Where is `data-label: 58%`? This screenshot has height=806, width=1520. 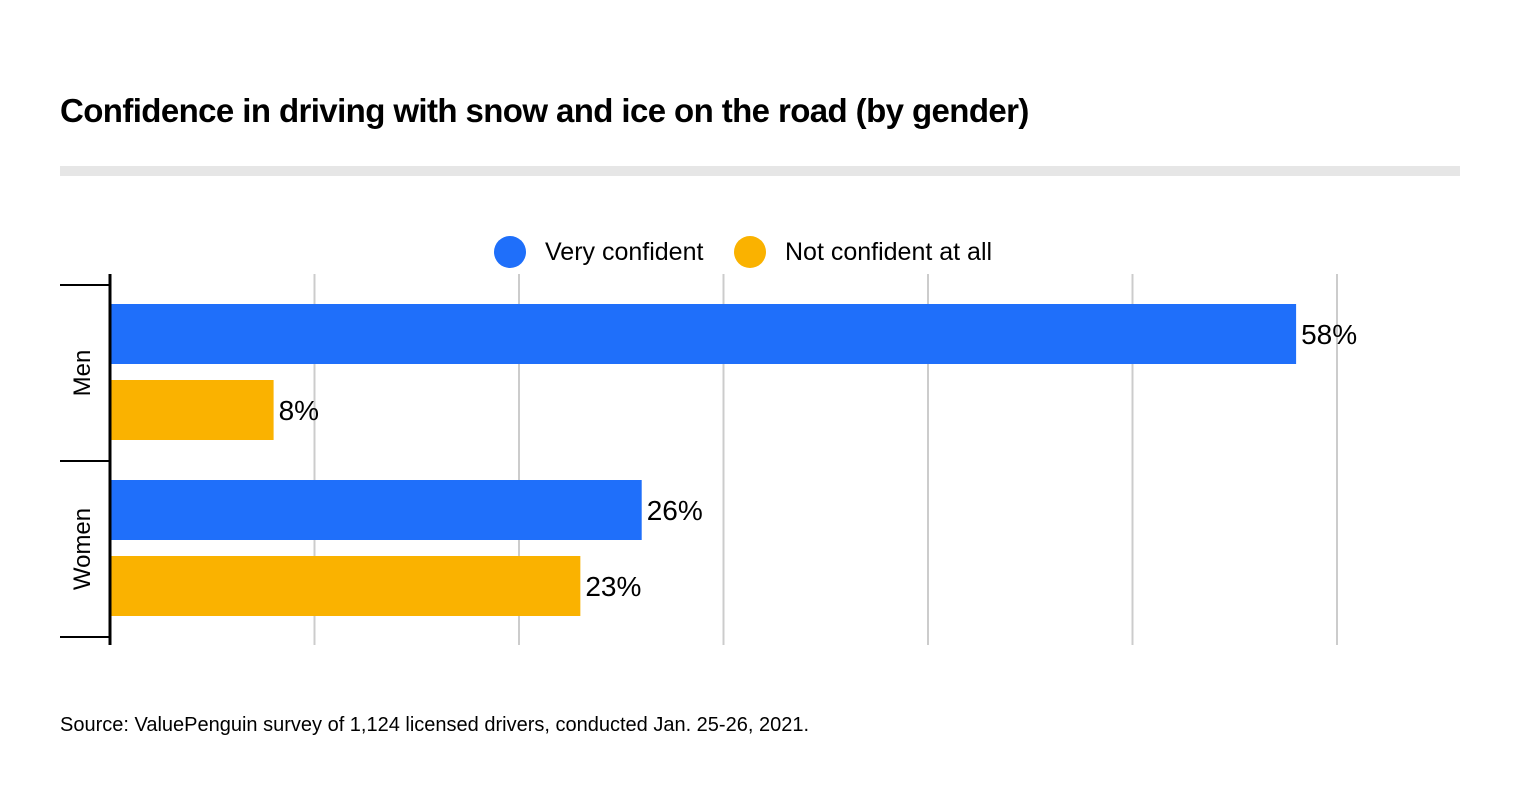
data-label: 58% is located at coordinates (1329, 334).